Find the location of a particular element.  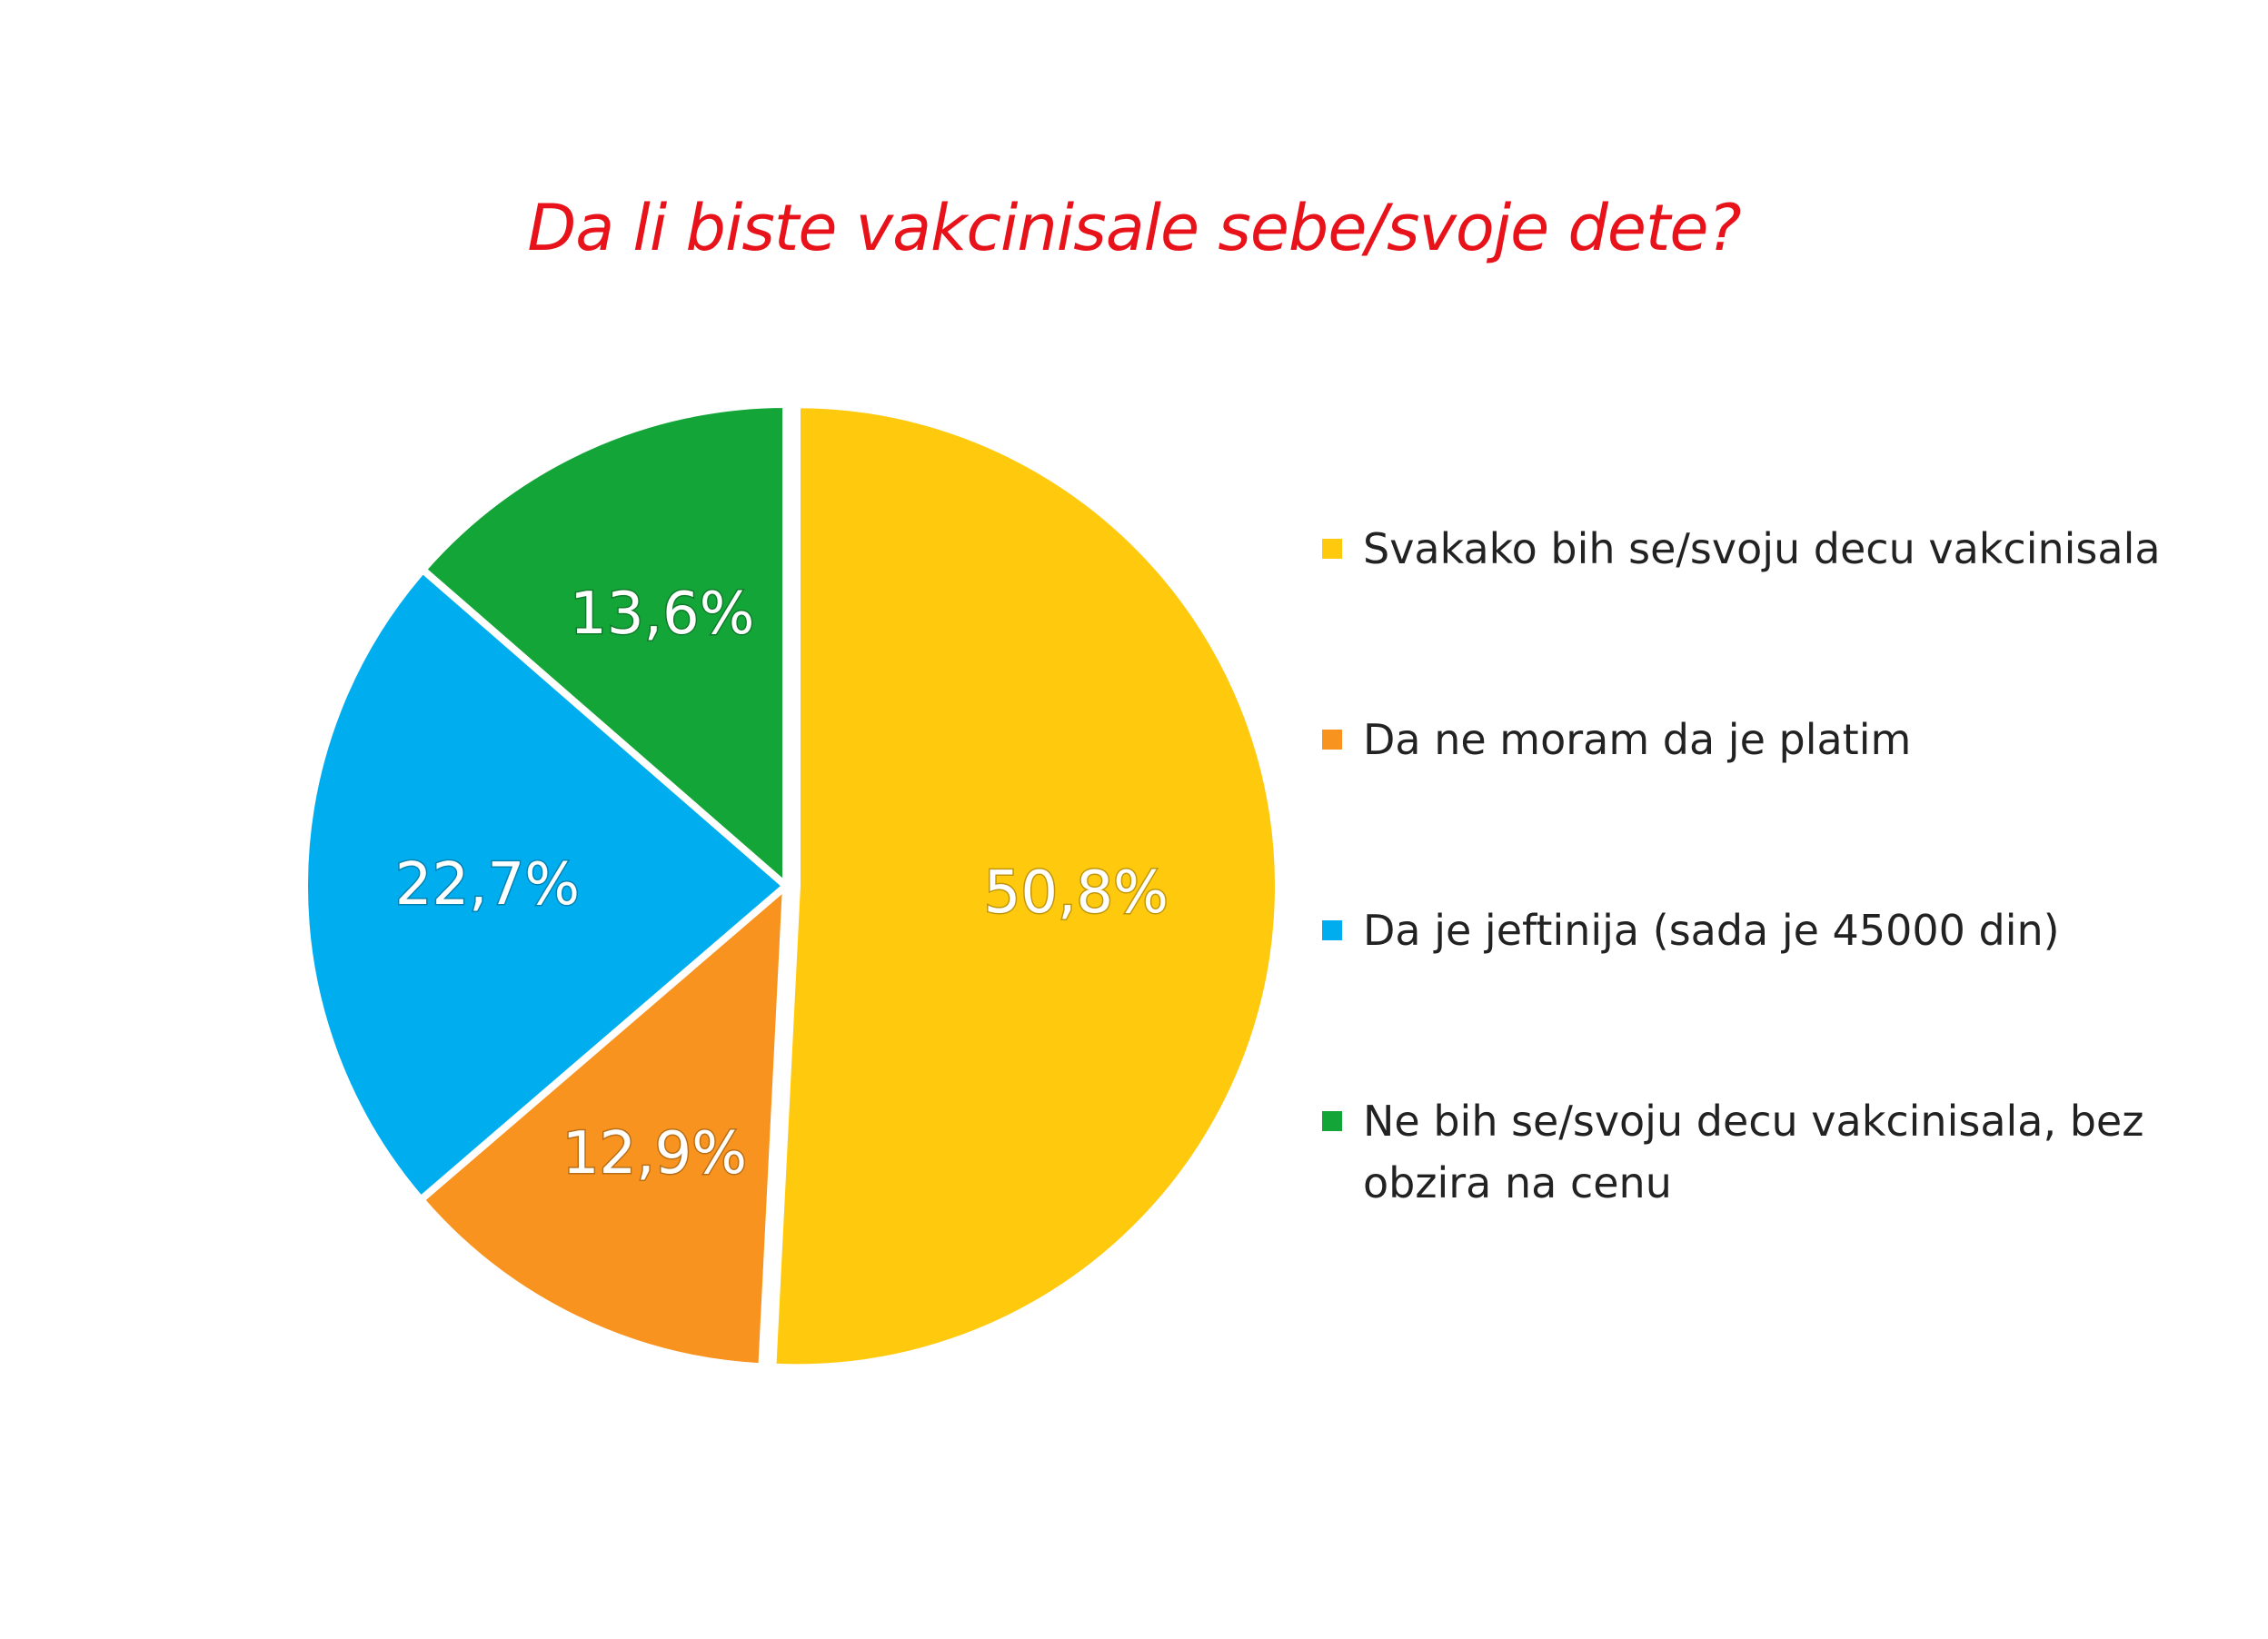

chart-title: Da li biste vakcinisale sebe/svoje dete? is located at coordinates (1134, 228).